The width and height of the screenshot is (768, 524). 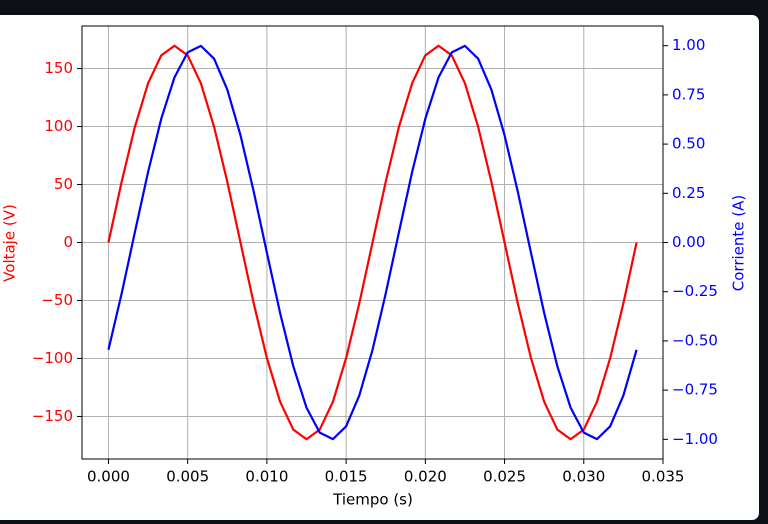 What do you see at coordinates (688, 94) in the screenshot?
I see `y2-tick-label: 0.75` at bounding box center [688, 94].